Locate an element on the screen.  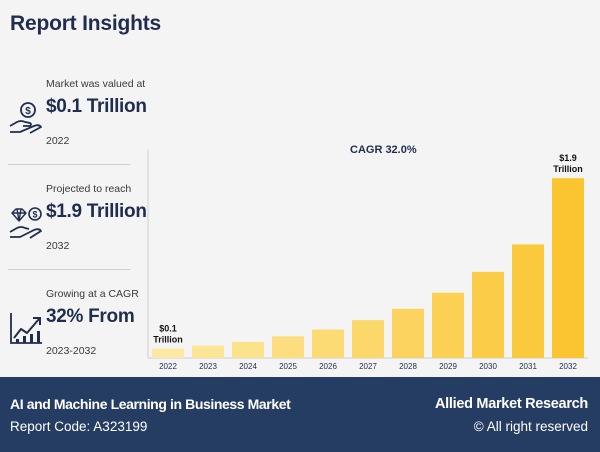
stat-value: $0.1 Trillion is located at coordinates (96, 106).